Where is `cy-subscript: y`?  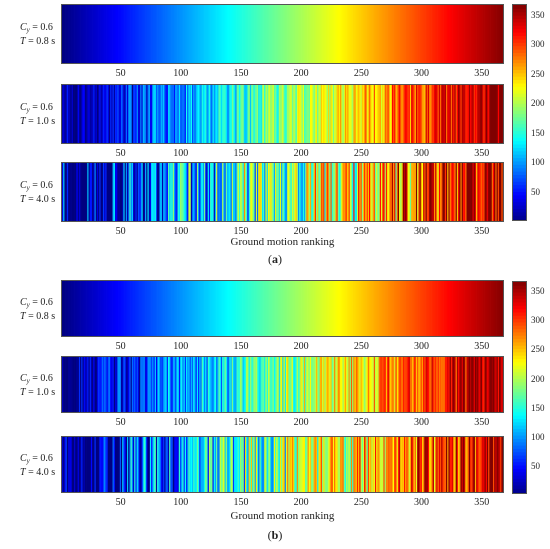 cy-subscript: y is located at coordinates (28, 460).